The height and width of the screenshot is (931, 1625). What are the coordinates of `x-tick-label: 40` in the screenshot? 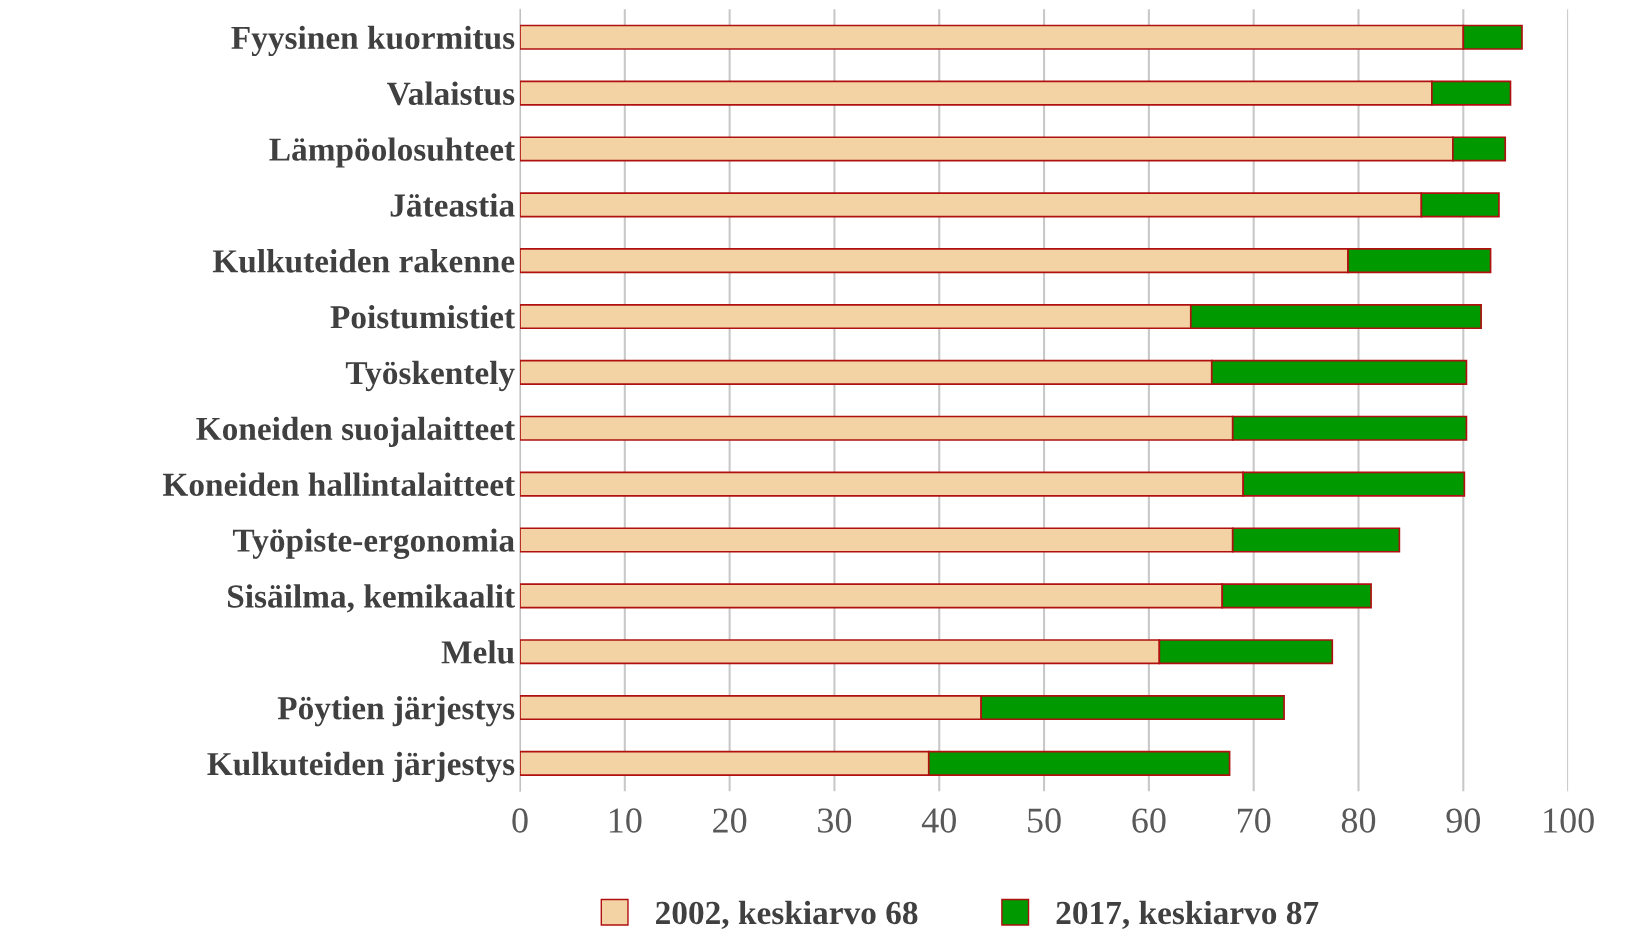 It's located at (938, 820).